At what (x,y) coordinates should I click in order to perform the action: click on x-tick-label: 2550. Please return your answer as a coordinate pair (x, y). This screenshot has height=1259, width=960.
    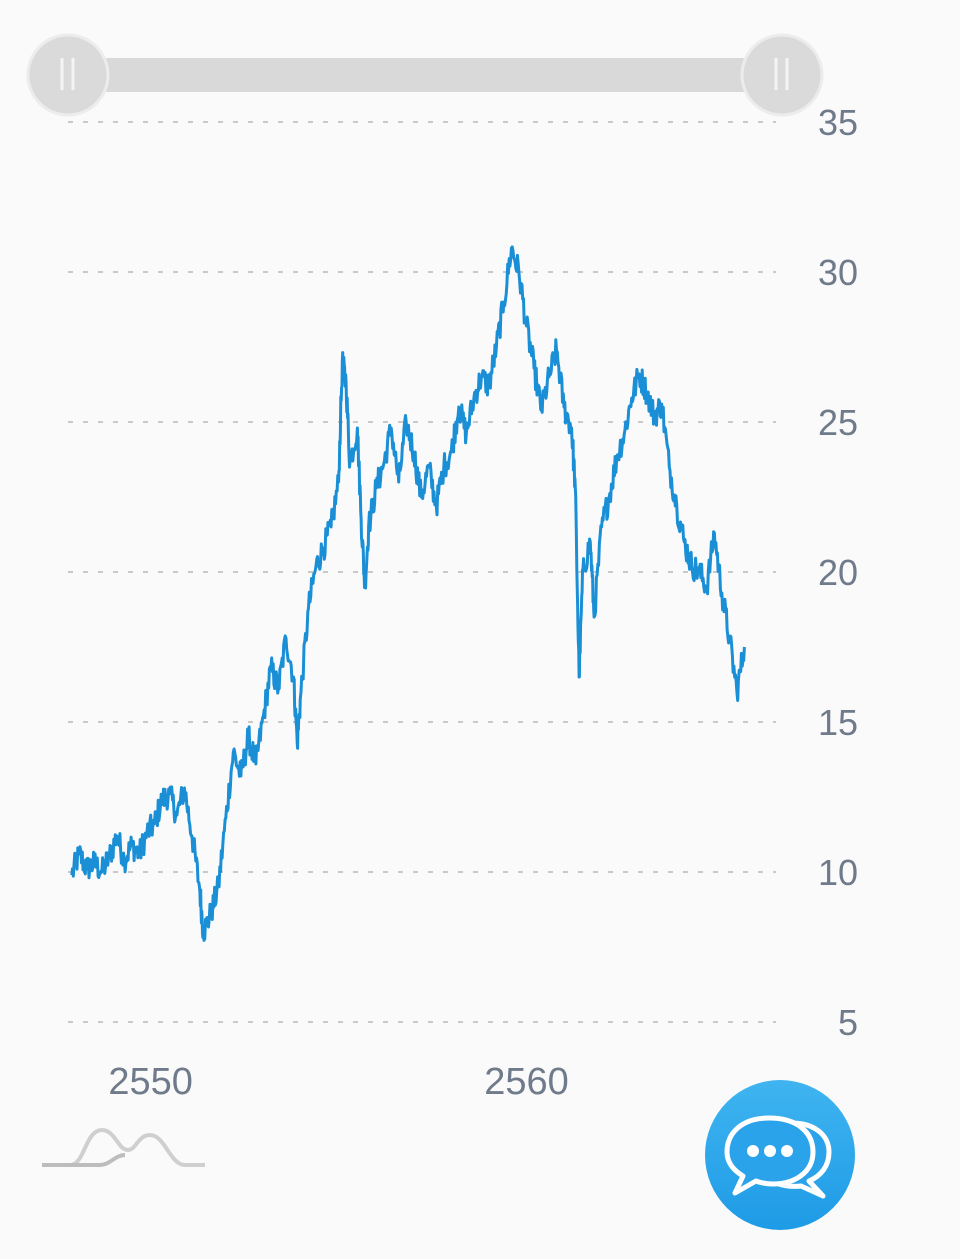
    Looking at the image, I should click on (150, 1082).